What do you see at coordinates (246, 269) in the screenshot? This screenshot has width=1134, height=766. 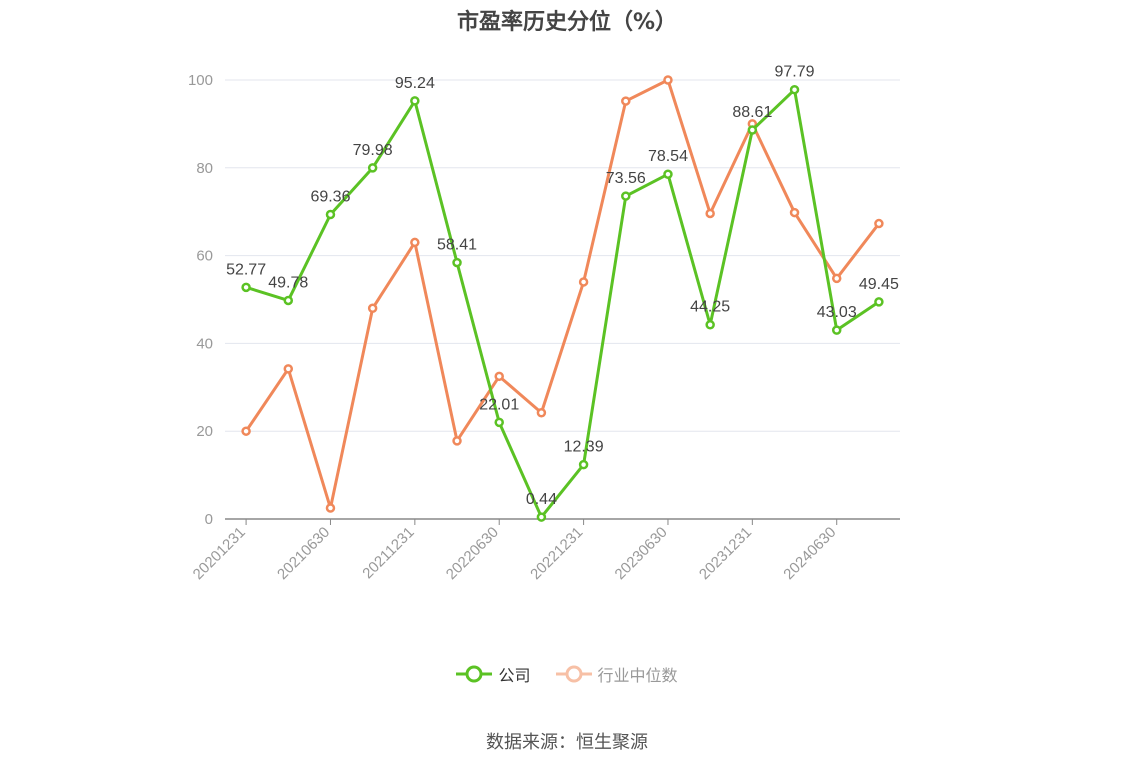 I see `data-label: 52.77` at bounding box center [246, 269].